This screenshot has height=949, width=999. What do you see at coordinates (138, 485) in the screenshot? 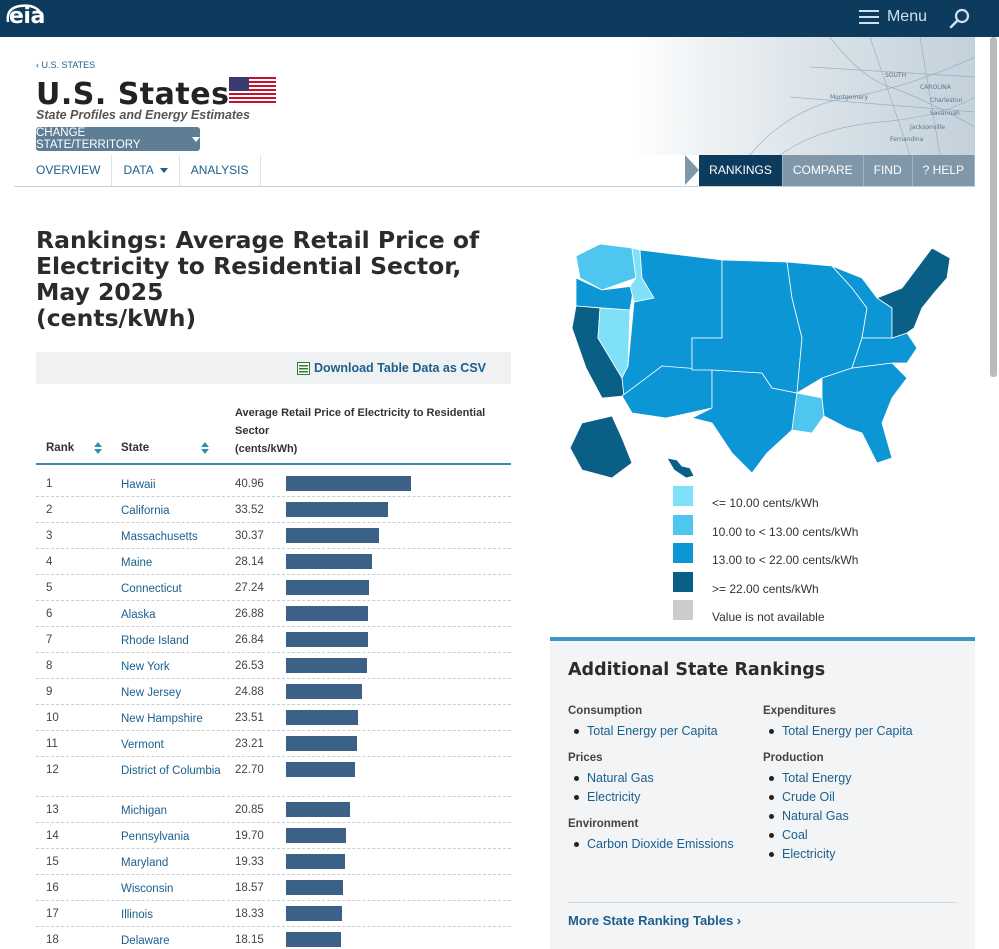
I see `state-link: Hawaii` at bounding box center [138, 485].